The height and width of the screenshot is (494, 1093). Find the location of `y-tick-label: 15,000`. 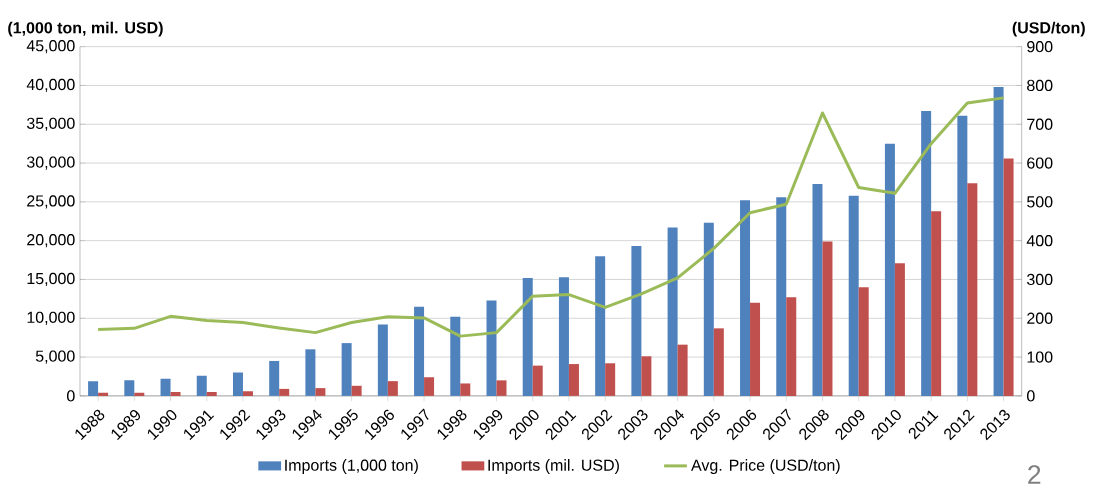

y-tick-label: 15,000 is located at coordinates (51, 279).